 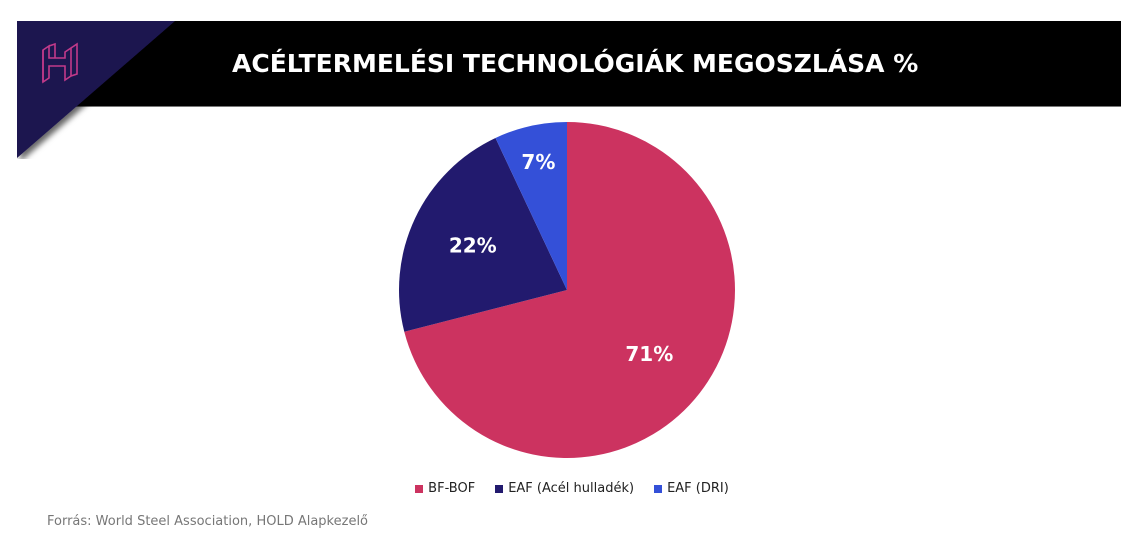 I want to click on legend-label: EAF (Acél hulladék), so click(x=571, y=488).